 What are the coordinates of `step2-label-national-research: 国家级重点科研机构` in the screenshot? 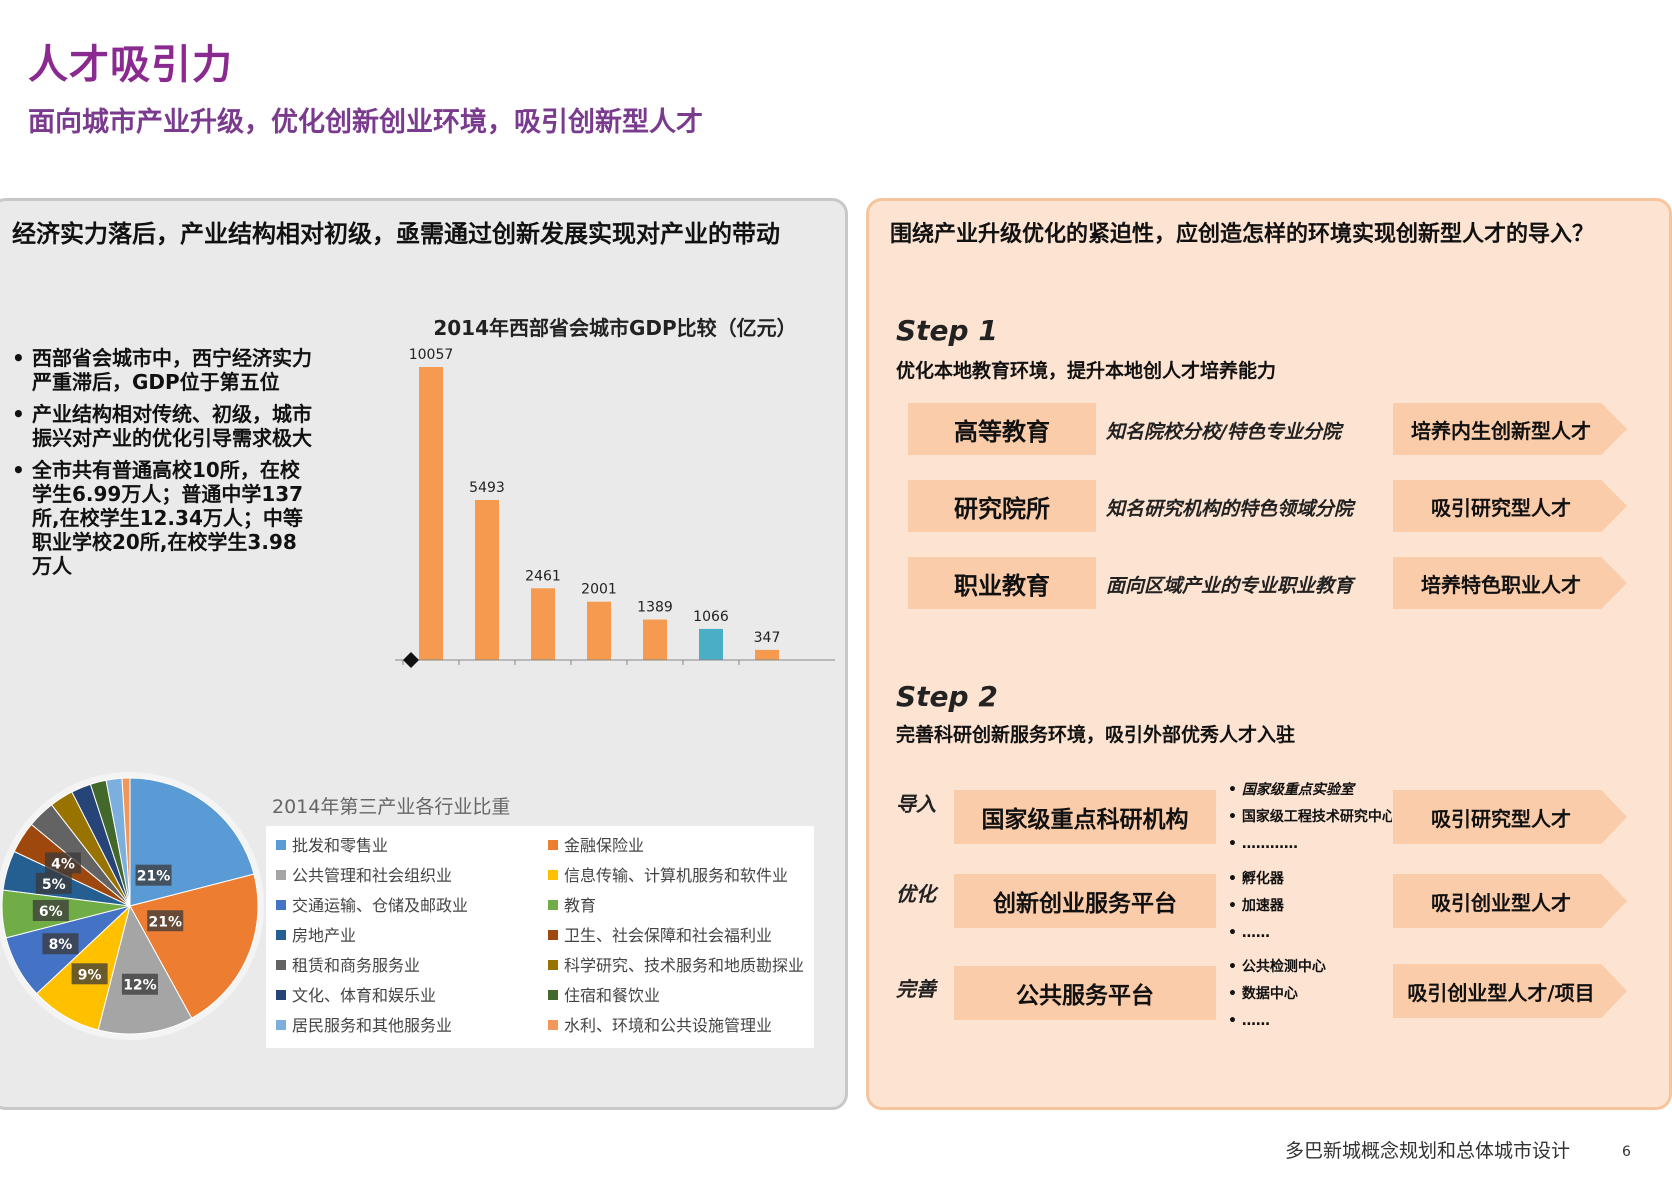 It's located at (1085, 817).